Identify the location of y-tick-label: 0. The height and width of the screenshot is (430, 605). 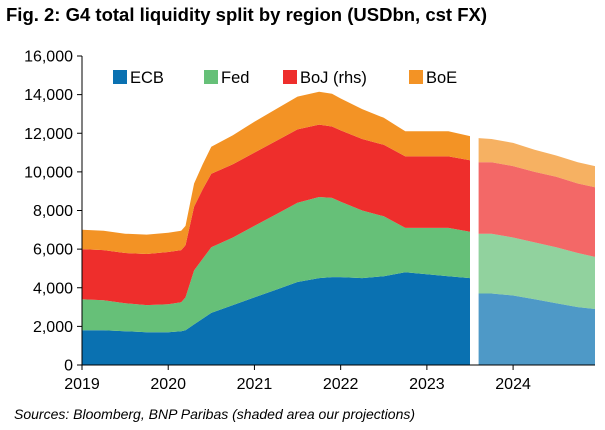
(68, 366).